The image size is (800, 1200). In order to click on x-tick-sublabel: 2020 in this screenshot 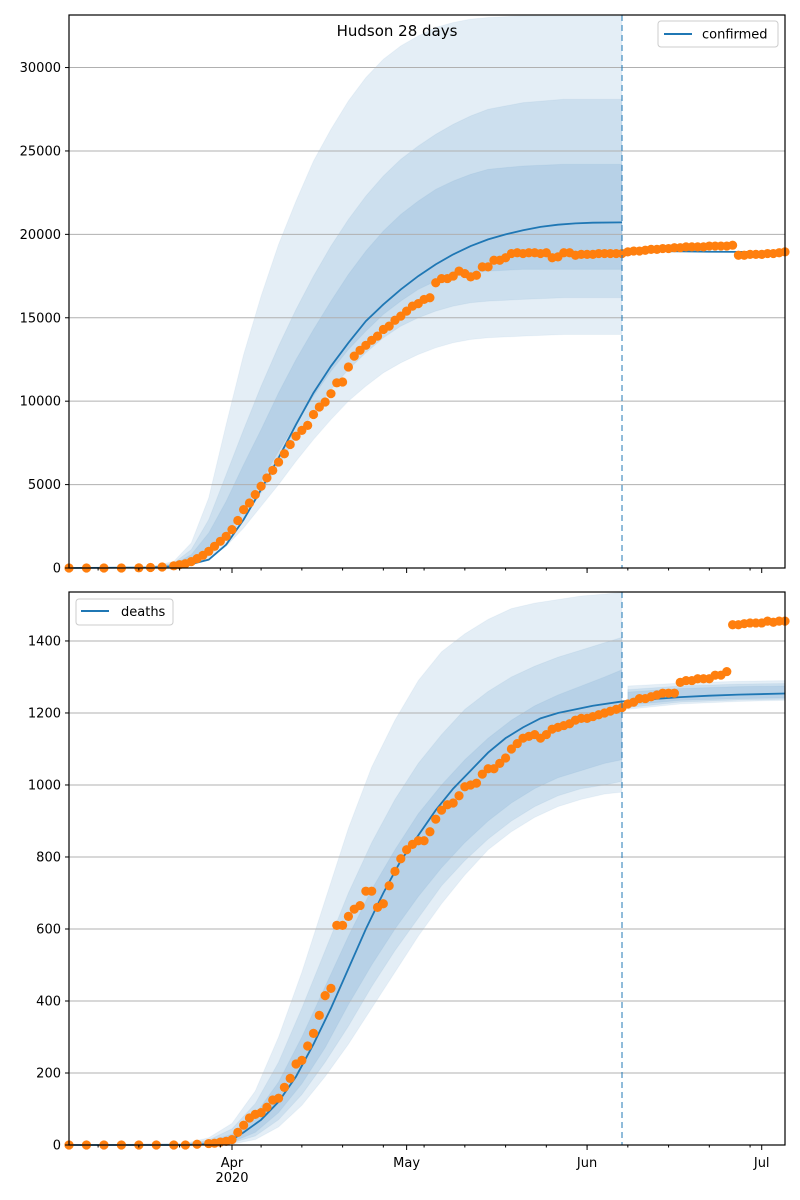, I will do `click(231, 1178)`.